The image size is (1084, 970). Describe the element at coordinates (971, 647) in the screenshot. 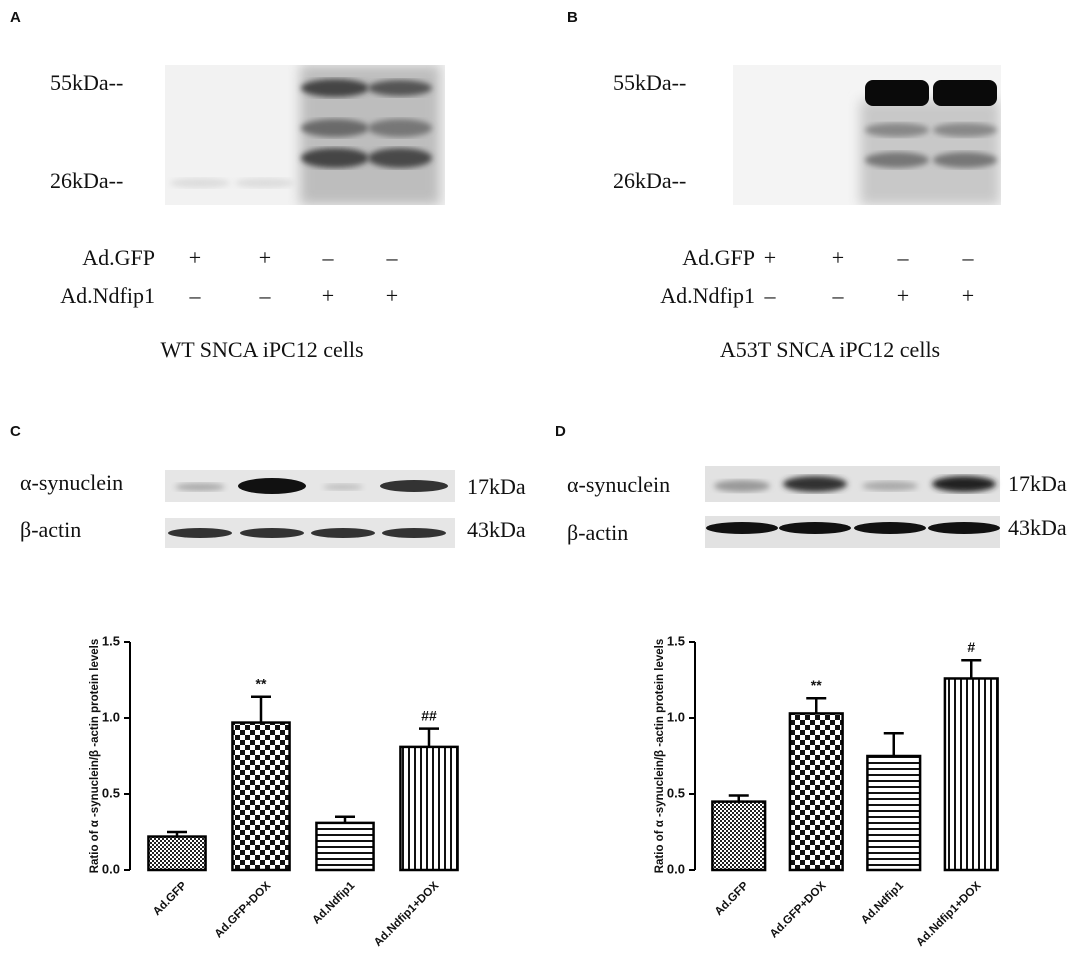

I see `significance-label: #` at that location.